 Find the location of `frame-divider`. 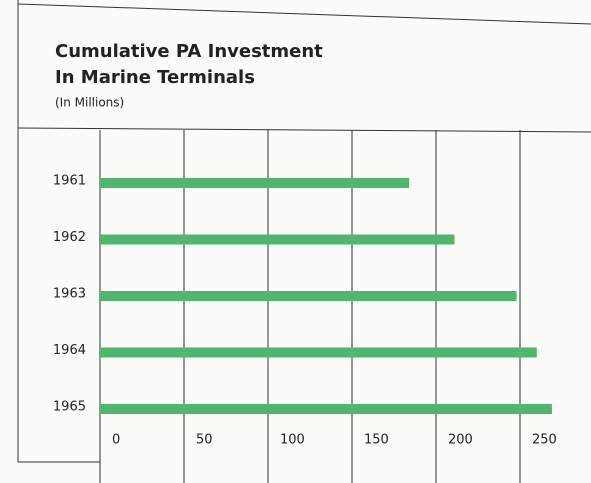

frame-divider is located at coordinates (304, 130).